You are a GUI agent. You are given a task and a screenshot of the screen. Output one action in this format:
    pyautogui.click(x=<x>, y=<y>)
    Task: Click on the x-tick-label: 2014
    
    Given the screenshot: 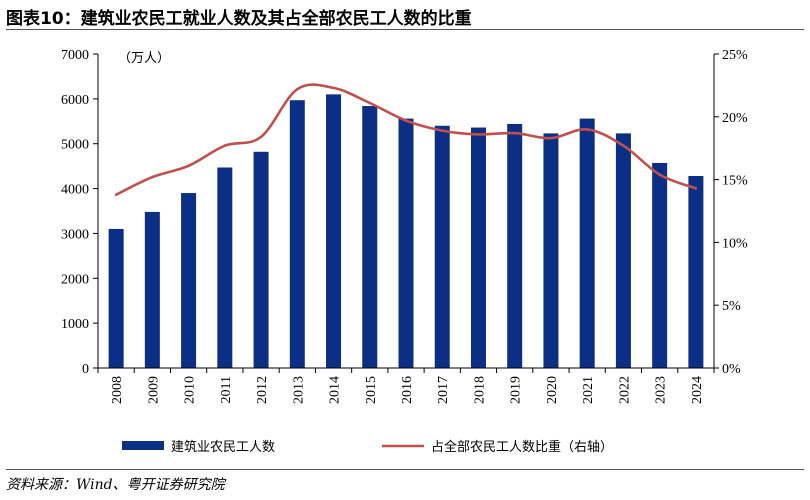 What is the action you would take?
    pyautogui.click(x=335, y=390)
    